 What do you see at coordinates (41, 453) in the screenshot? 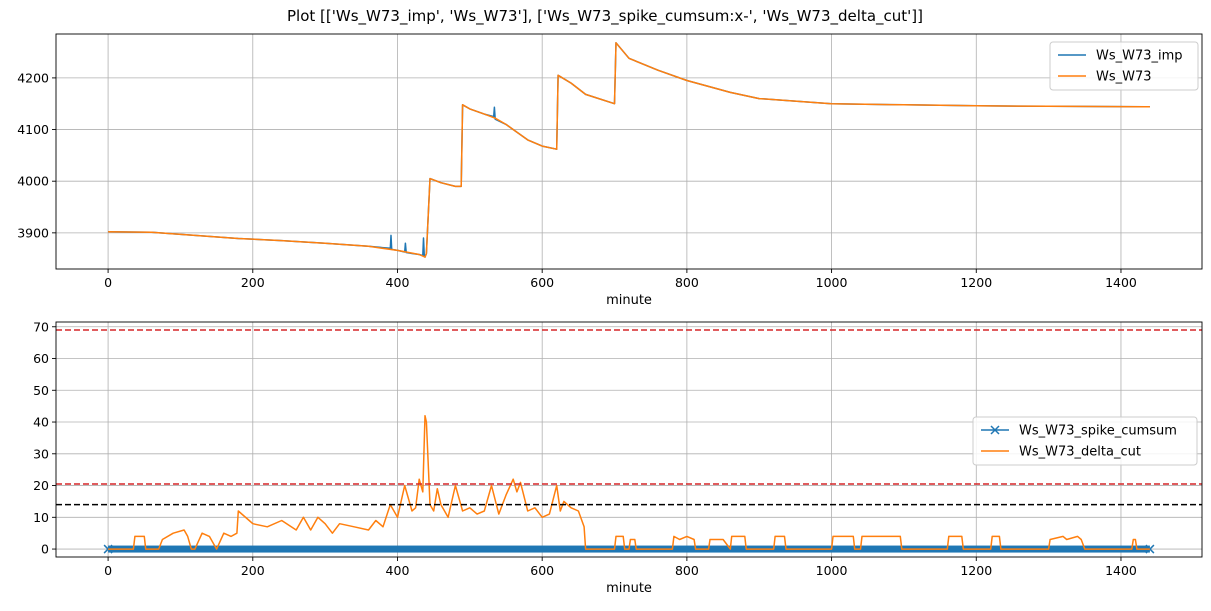
I see `y-tick-label: 30` at bounding box center [41, 453].